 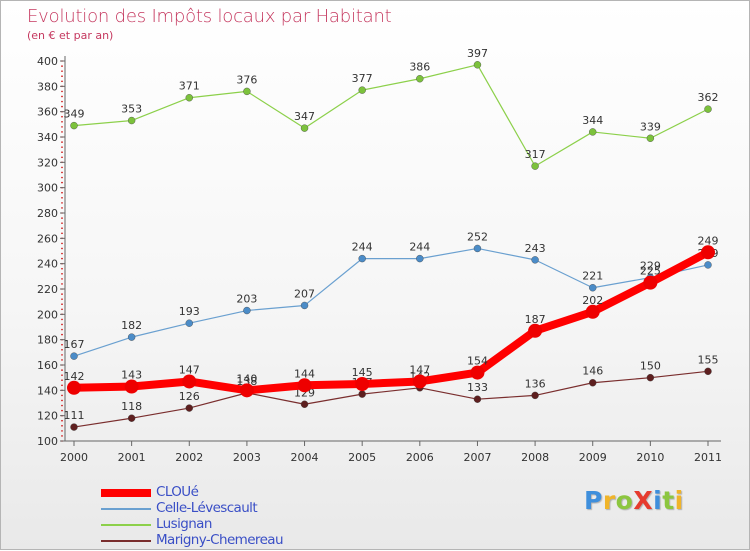 I want to click on data-label: 344, so click(x=592, y=120).